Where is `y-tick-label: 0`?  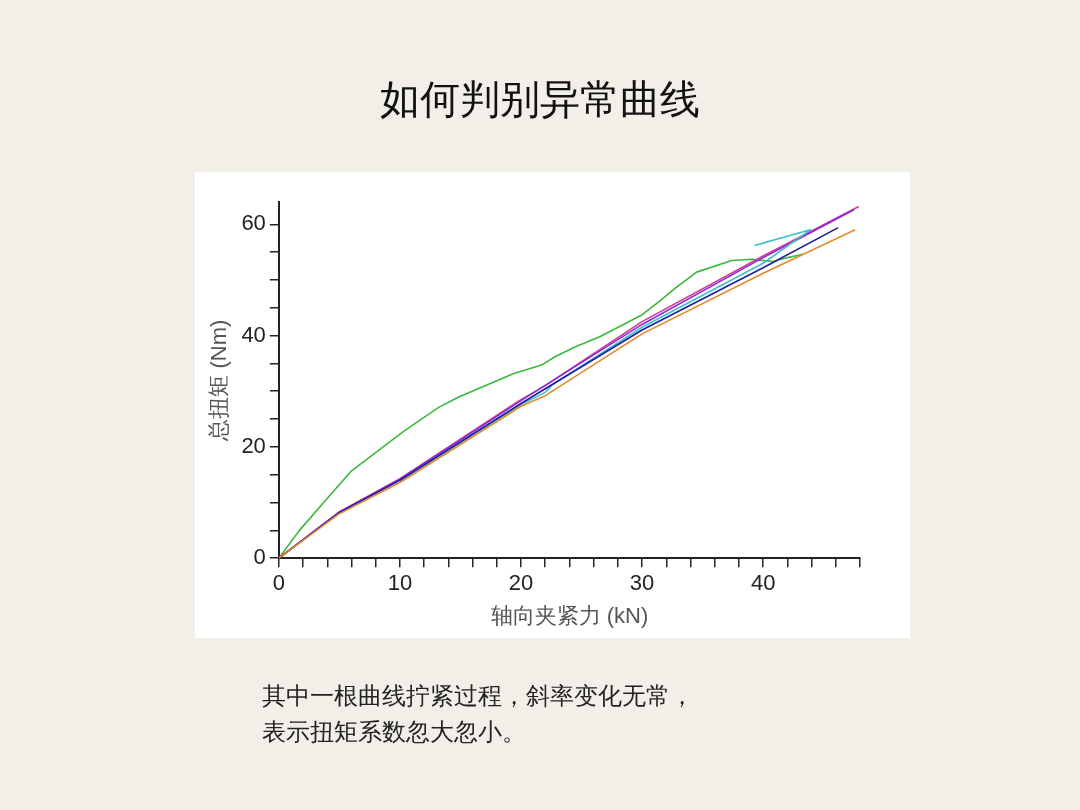 y-tick-label: 0 is located at coordinates (259, 557).